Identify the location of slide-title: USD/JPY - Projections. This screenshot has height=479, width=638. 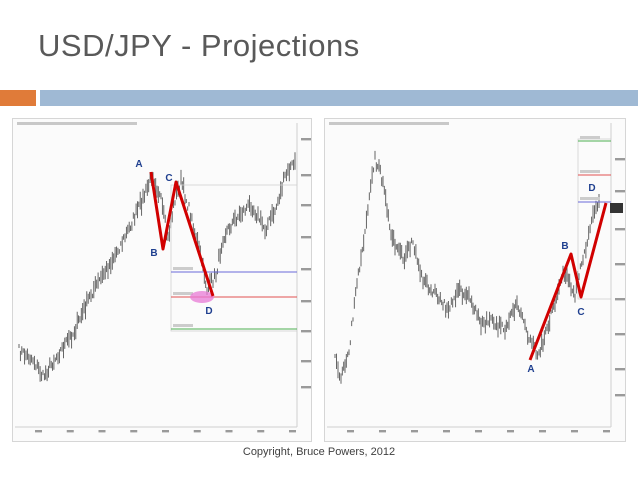
(199, 45).